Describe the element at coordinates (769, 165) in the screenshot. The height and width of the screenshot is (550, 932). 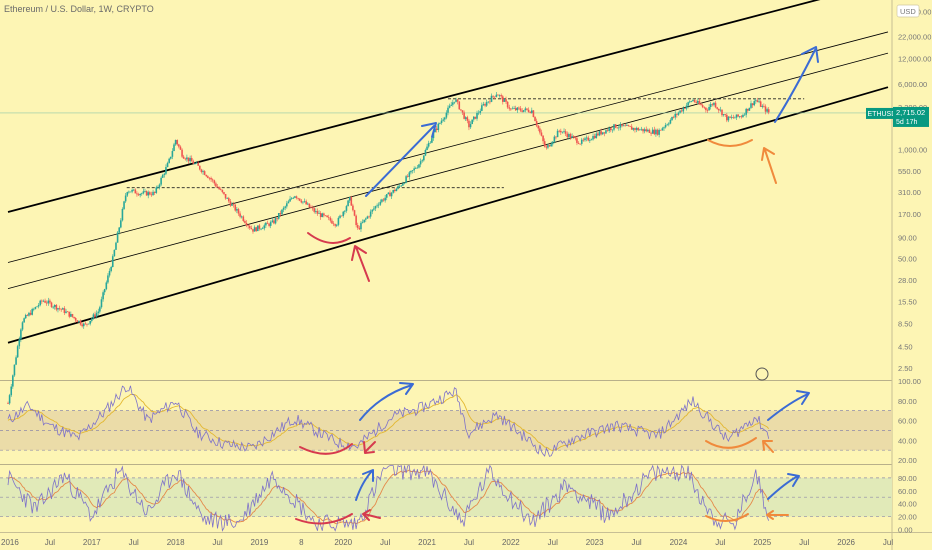
I see `orange-arrow` at that location.